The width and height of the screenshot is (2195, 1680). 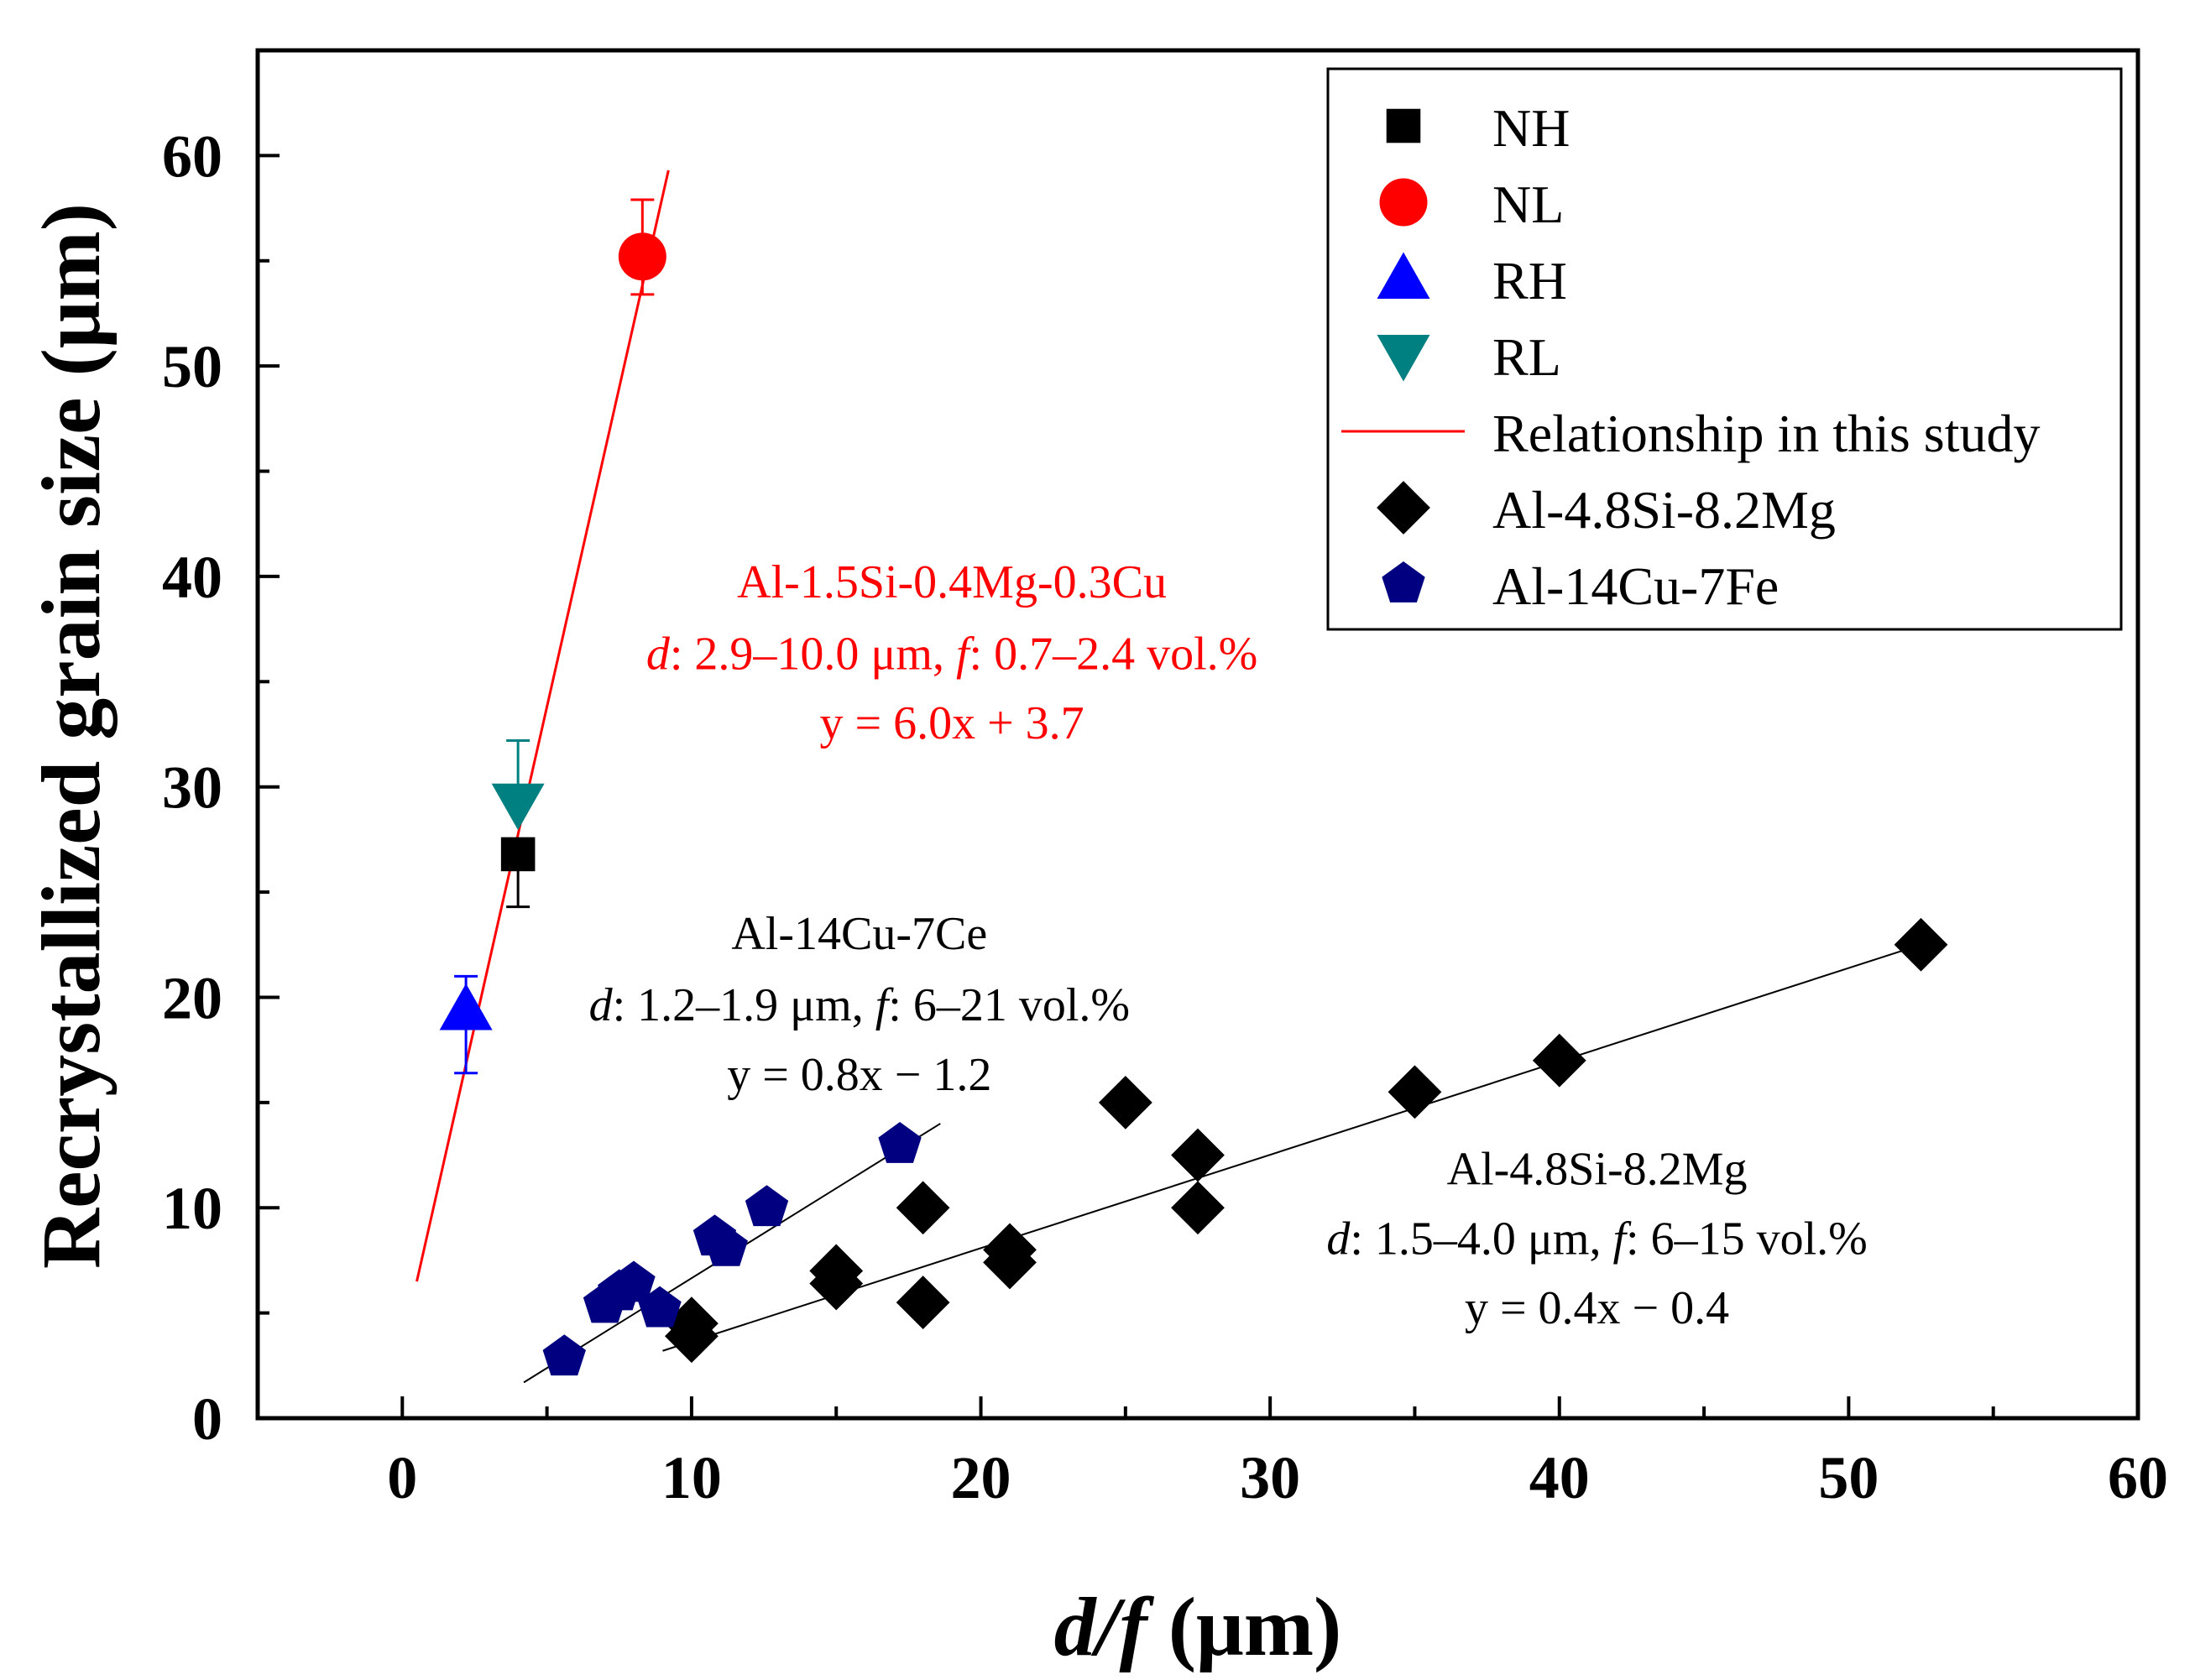 I want to click on legend-marker-rl, so click(x=1403, y=358).